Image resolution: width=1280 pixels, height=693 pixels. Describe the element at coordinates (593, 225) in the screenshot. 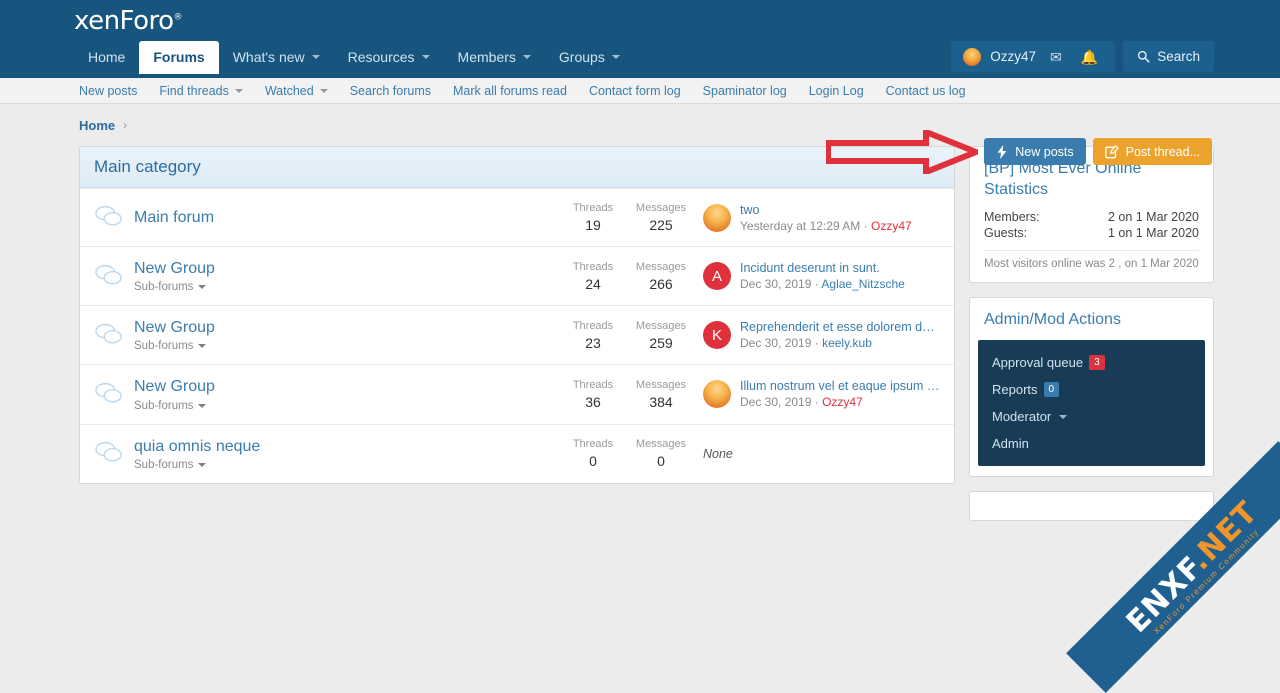

I see `threads-value: 19` at that location.